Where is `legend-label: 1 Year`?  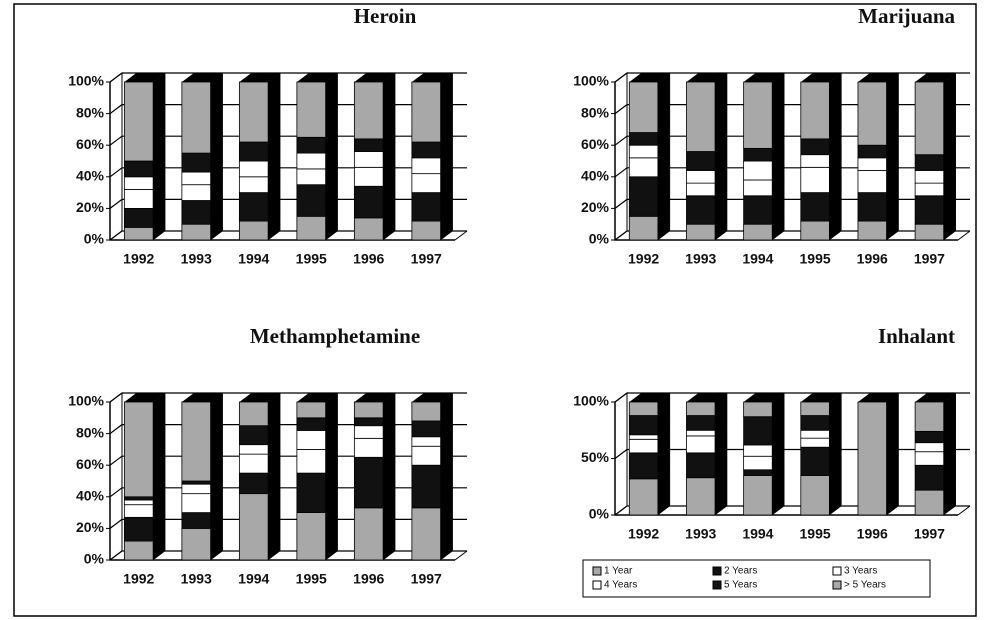
legend-label: 1 Year is located at coordinates (618, 571).